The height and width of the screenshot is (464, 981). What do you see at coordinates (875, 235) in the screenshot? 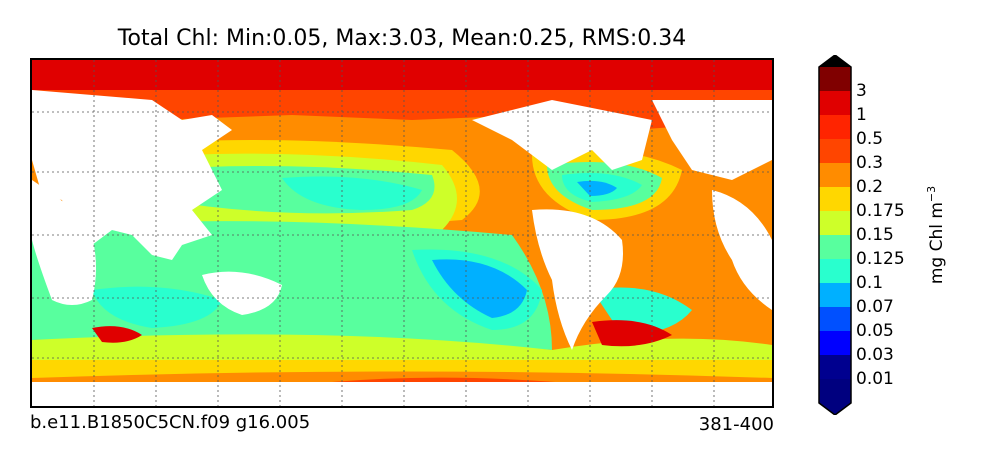
I see `colorbar-tick-label: 0.15` at bounding box center [875, 235].